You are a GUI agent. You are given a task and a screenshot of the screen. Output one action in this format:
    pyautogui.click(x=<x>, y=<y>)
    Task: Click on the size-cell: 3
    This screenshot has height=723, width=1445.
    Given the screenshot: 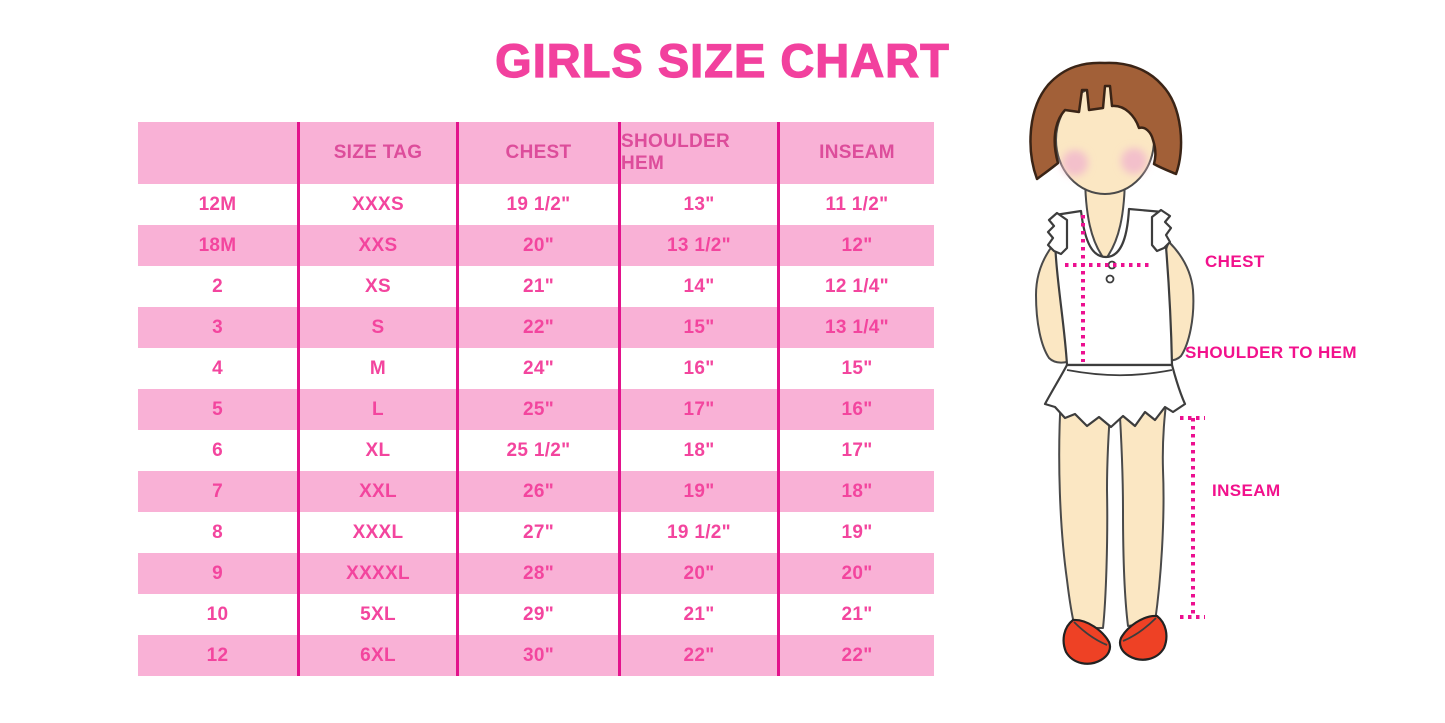 What is the action you would take?
    pyautogui.click(x=217, y=327)
    